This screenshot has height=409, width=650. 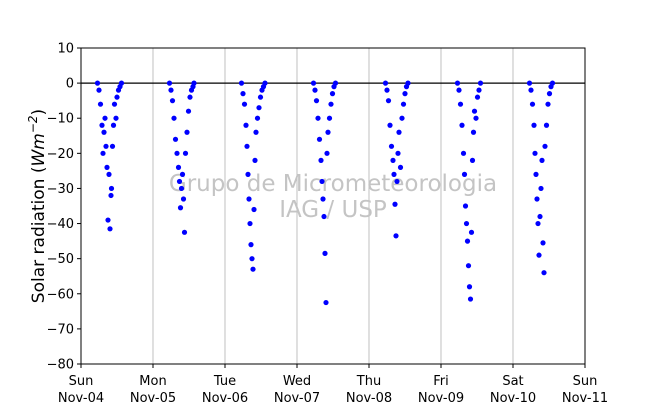 I want to click on y-tick-label: −50, so click(x=60, y=259).